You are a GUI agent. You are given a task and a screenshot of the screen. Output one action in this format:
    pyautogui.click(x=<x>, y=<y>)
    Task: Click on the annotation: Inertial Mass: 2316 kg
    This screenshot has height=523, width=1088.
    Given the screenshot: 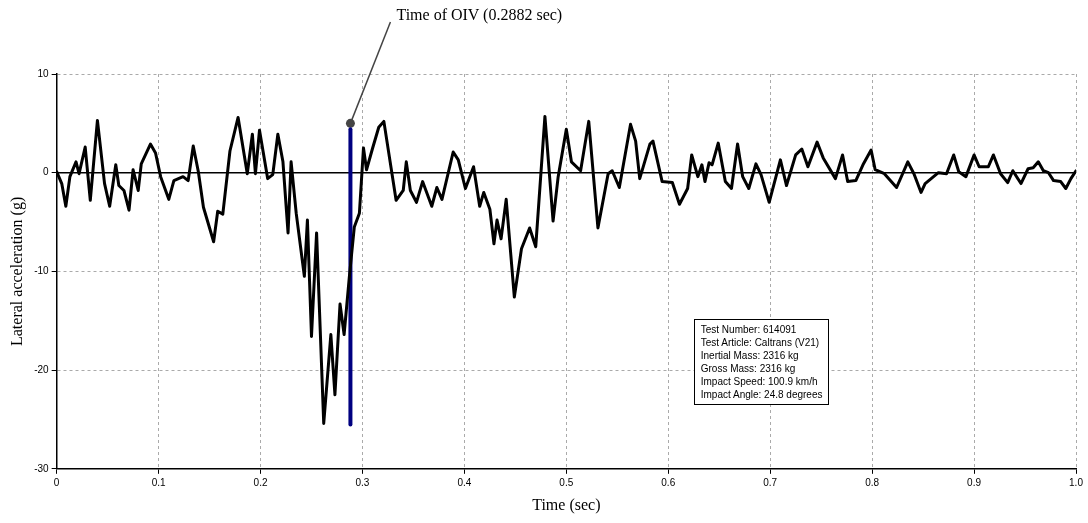 What is the action you would take?
    pyautogui.click(x=750, y=355)
    